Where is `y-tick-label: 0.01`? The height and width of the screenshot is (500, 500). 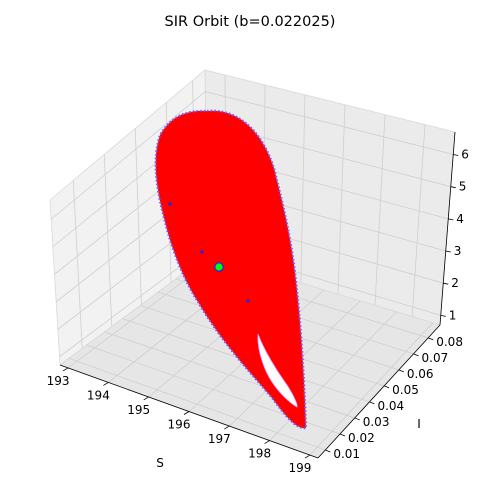
y-tick-label: 0.01 is located at coordinates (346, 454).